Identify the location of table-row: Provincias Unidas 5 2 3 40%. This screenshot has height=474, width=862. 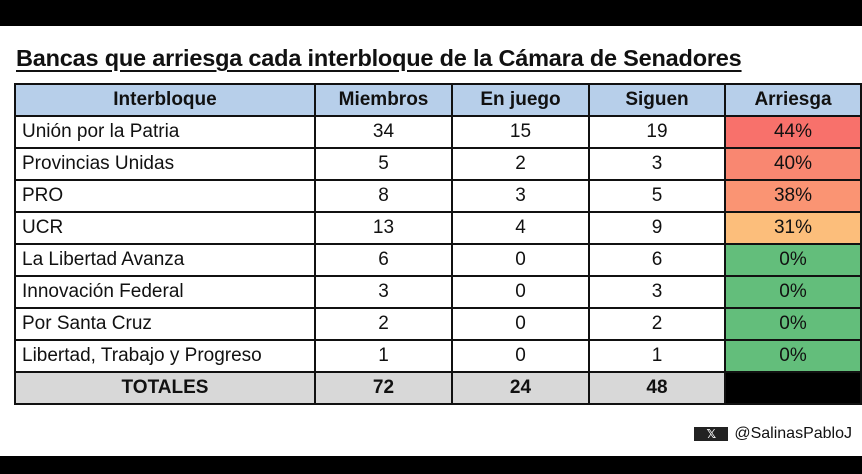
(438, 164).